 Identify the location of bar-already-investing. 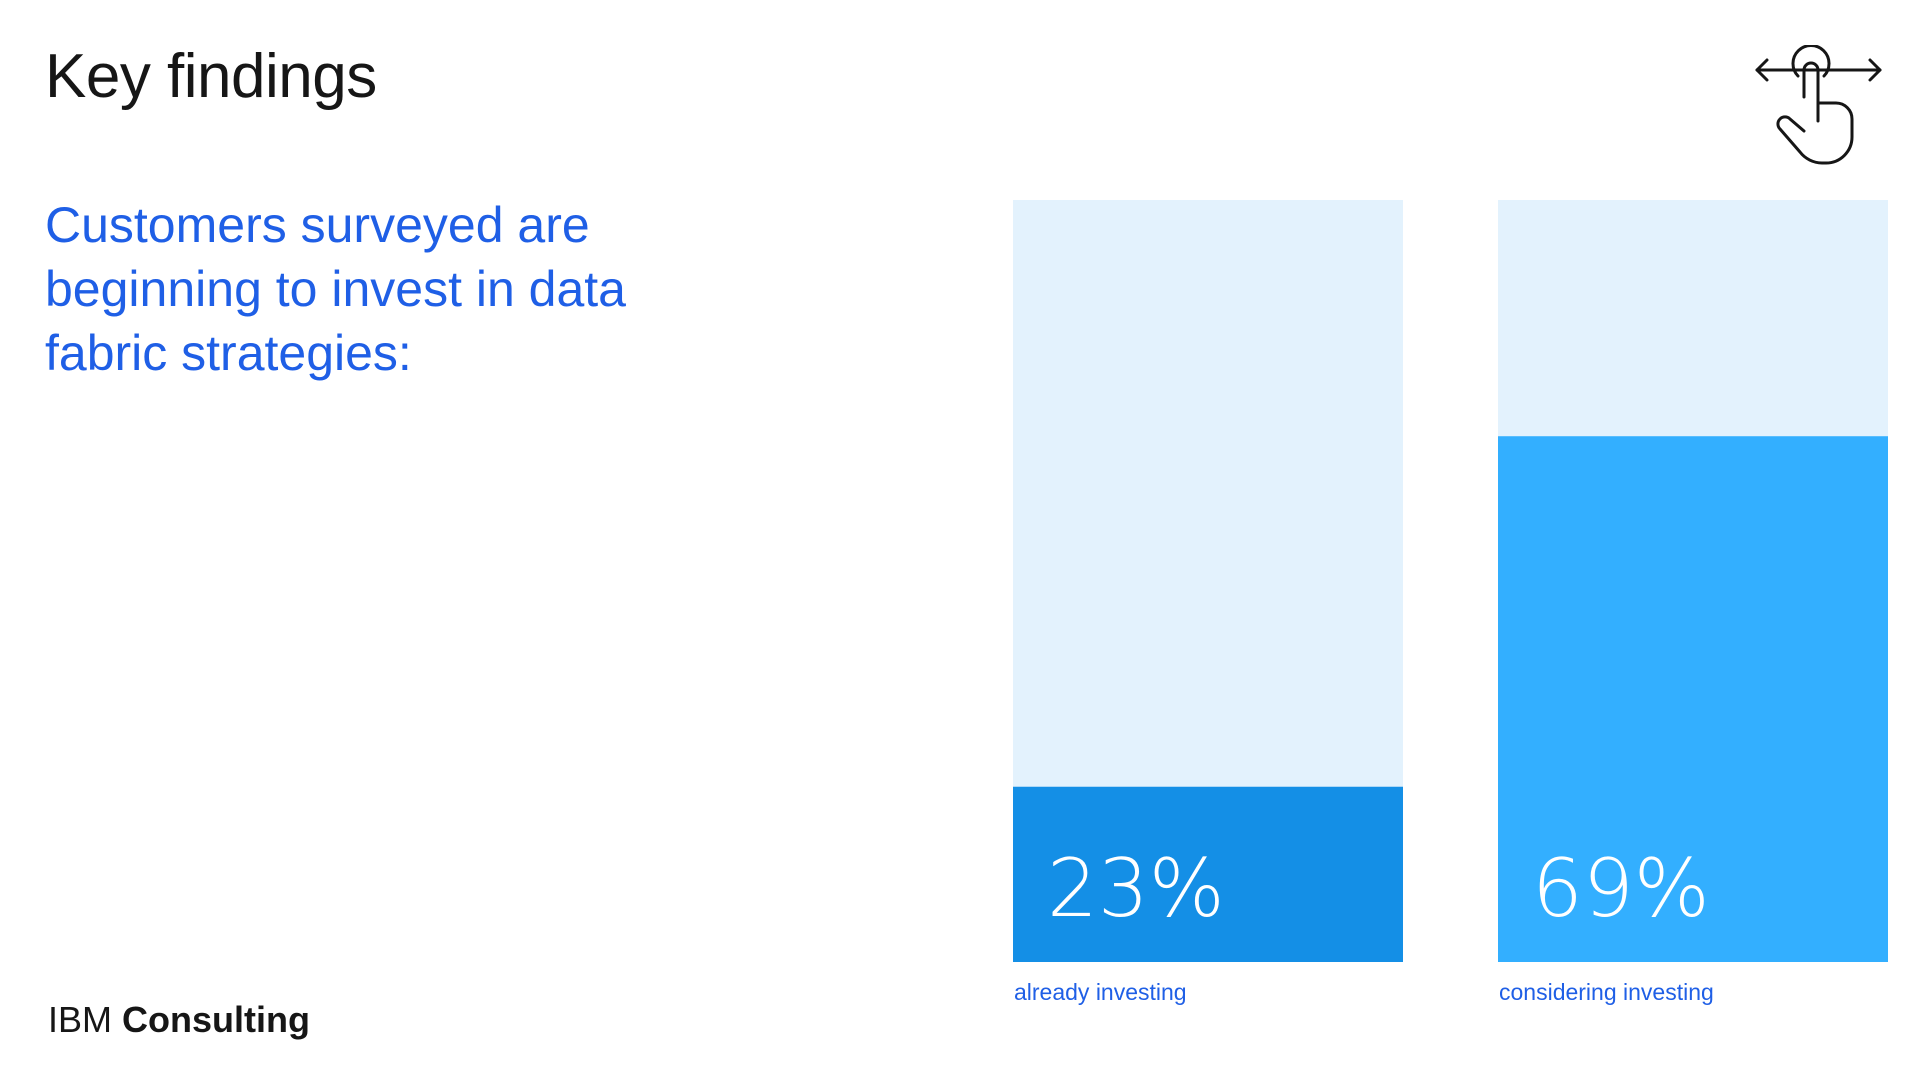
(1208, 874).